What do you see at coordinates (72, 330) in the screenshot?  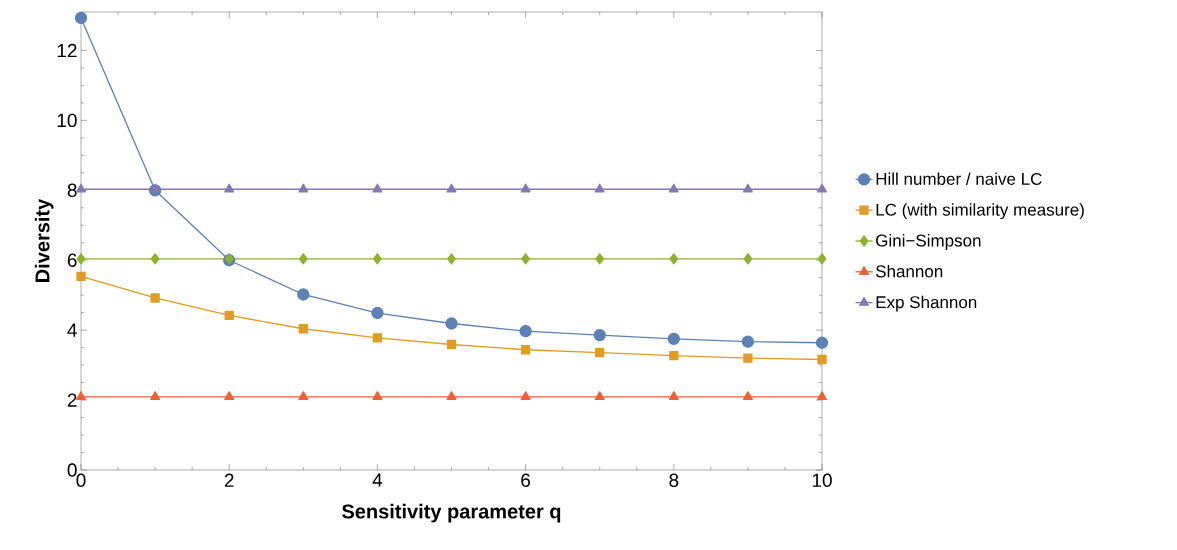 I see `y-tick-label: 4` at bounding box center [72, 330].